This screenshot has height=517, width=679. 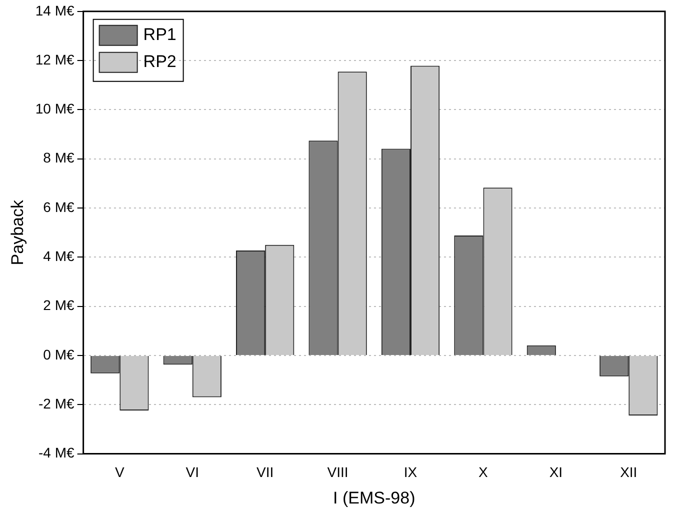 What do you see at coordinates (59, 354) in the screenshot?
I see `y-tick-label: 0 M€` at bounding box center [59, 354].